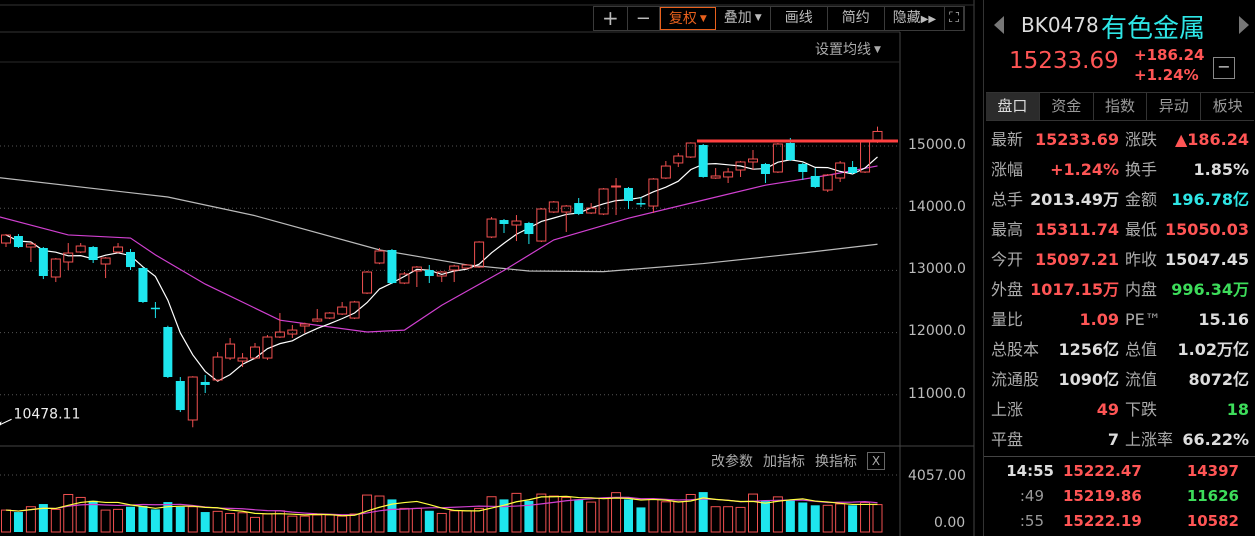  Describe the element at coordinates (1212, 521) in the screenshot. I see `tick-volume: 10582` at that location.